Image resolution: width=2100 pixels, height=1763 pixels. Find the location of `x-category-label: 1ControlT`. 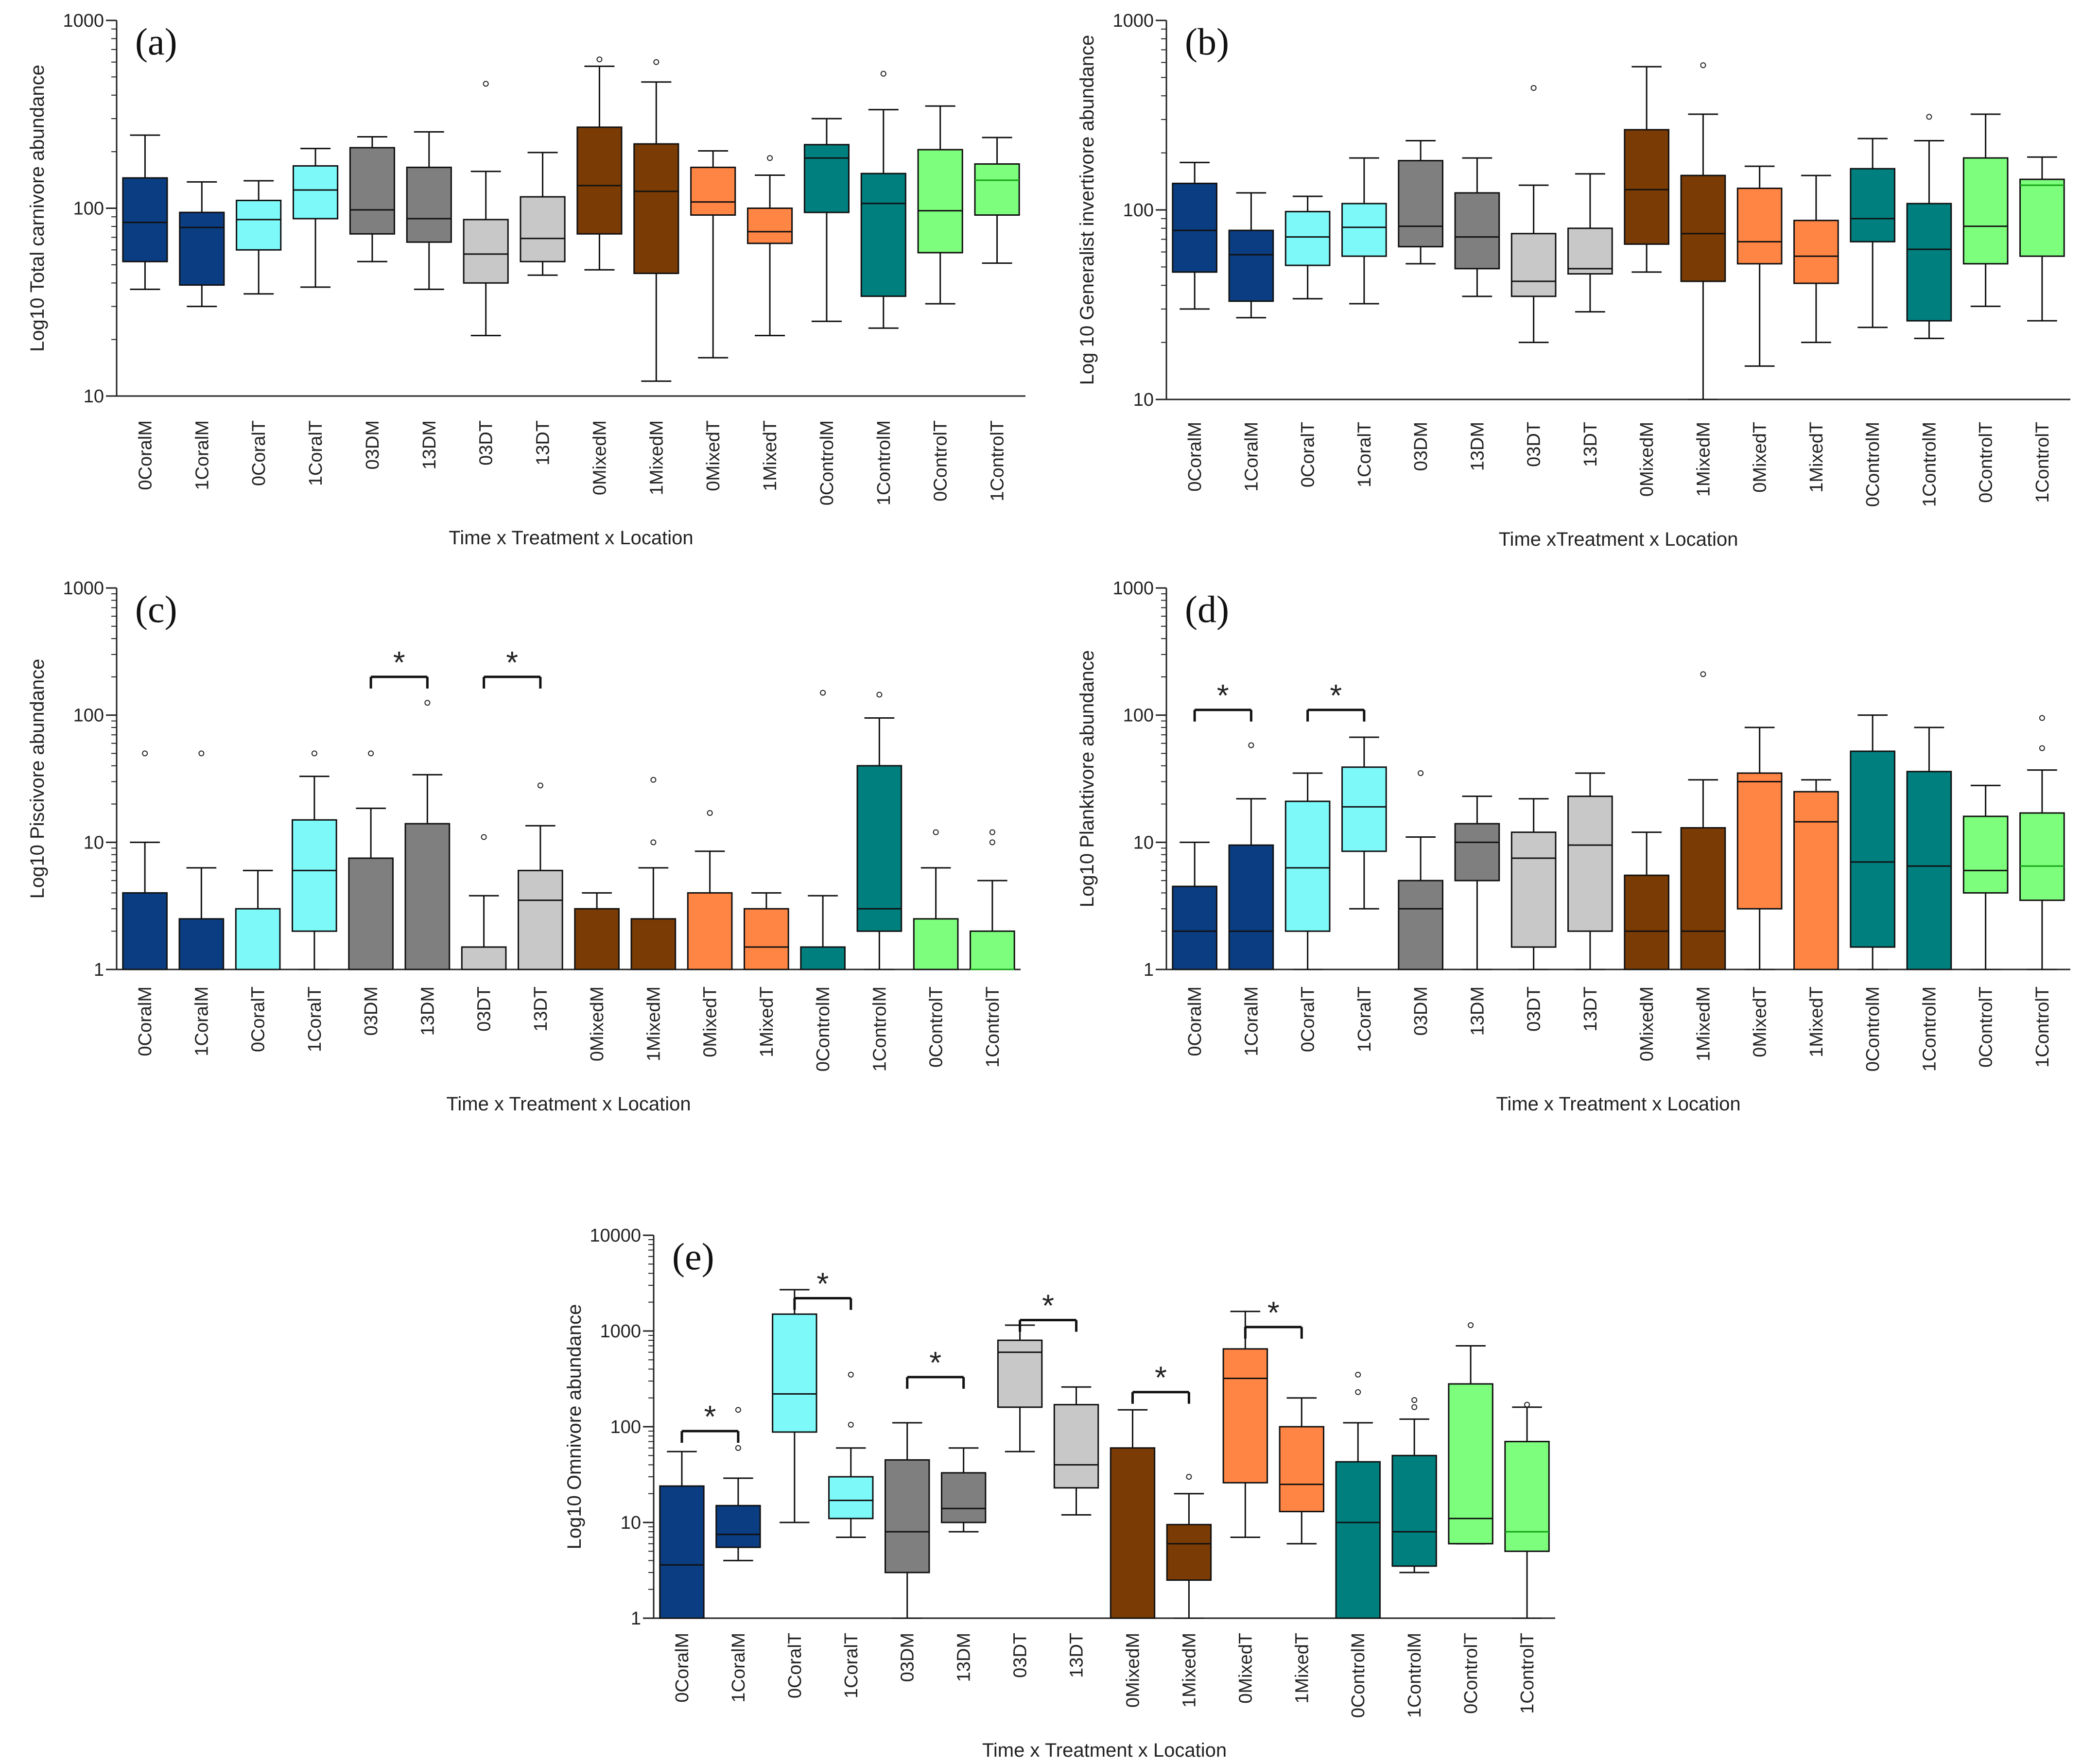

x-category-label: 1ControlT is located at coordinates (998, 460).